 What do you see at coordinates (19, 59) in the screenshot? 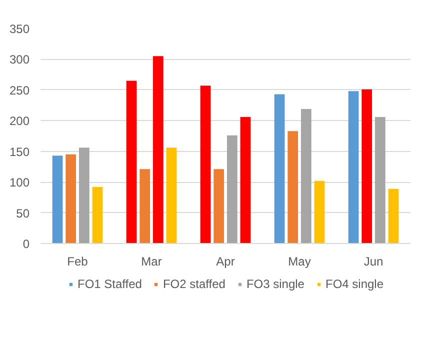
I see `y-tick-label: 300` at bounding box center [19, 59].